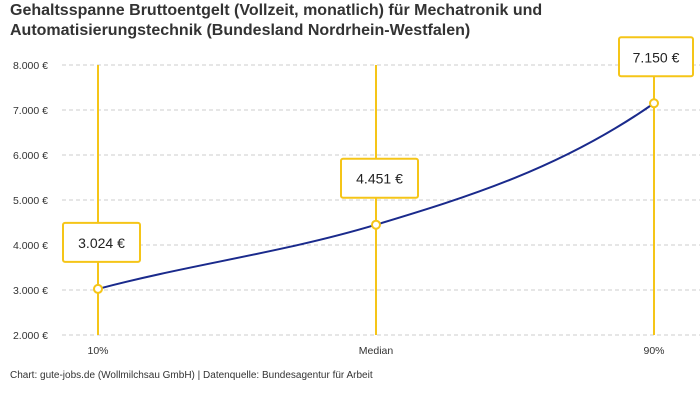 Image resolution: width=700 pixels, height=400 pixels. What do you see at coordinates (653, 351) in the screenshot?
I see `x-tick-label: 90%` at bounding box center [653, 351].